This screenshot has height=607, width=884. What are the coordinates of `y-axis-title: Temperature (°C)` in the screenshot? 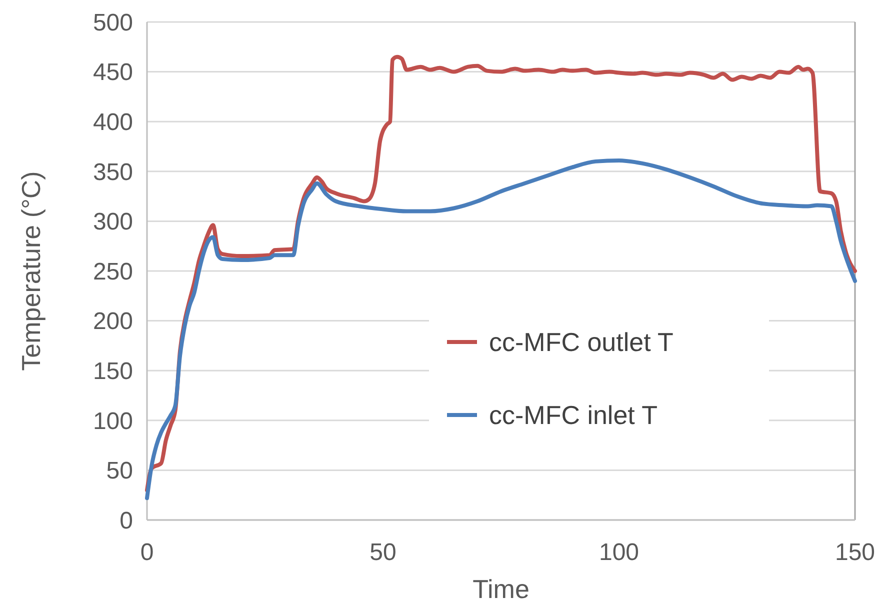 It's located at (31, 271).